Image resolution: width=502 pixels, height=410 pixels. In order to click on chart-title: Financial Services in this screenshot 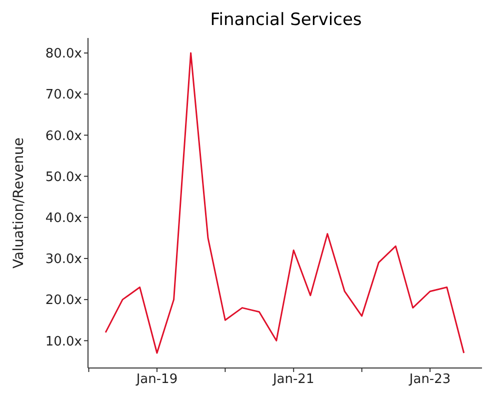, I will do `click(286, 20)`.